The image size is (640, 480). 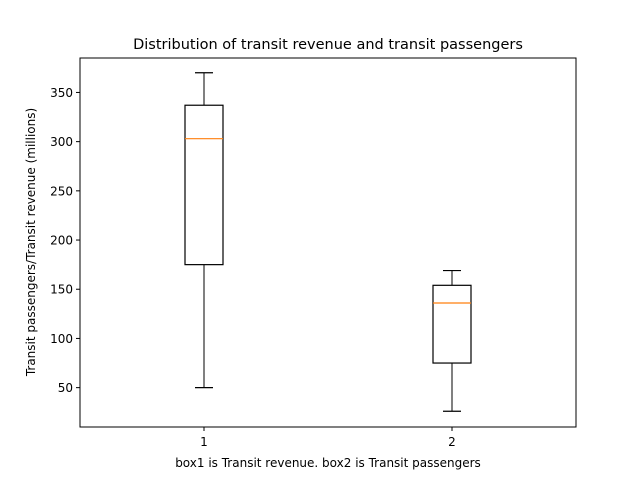 I want to click on x-tick-label: 1, so click(x=204, y=442).